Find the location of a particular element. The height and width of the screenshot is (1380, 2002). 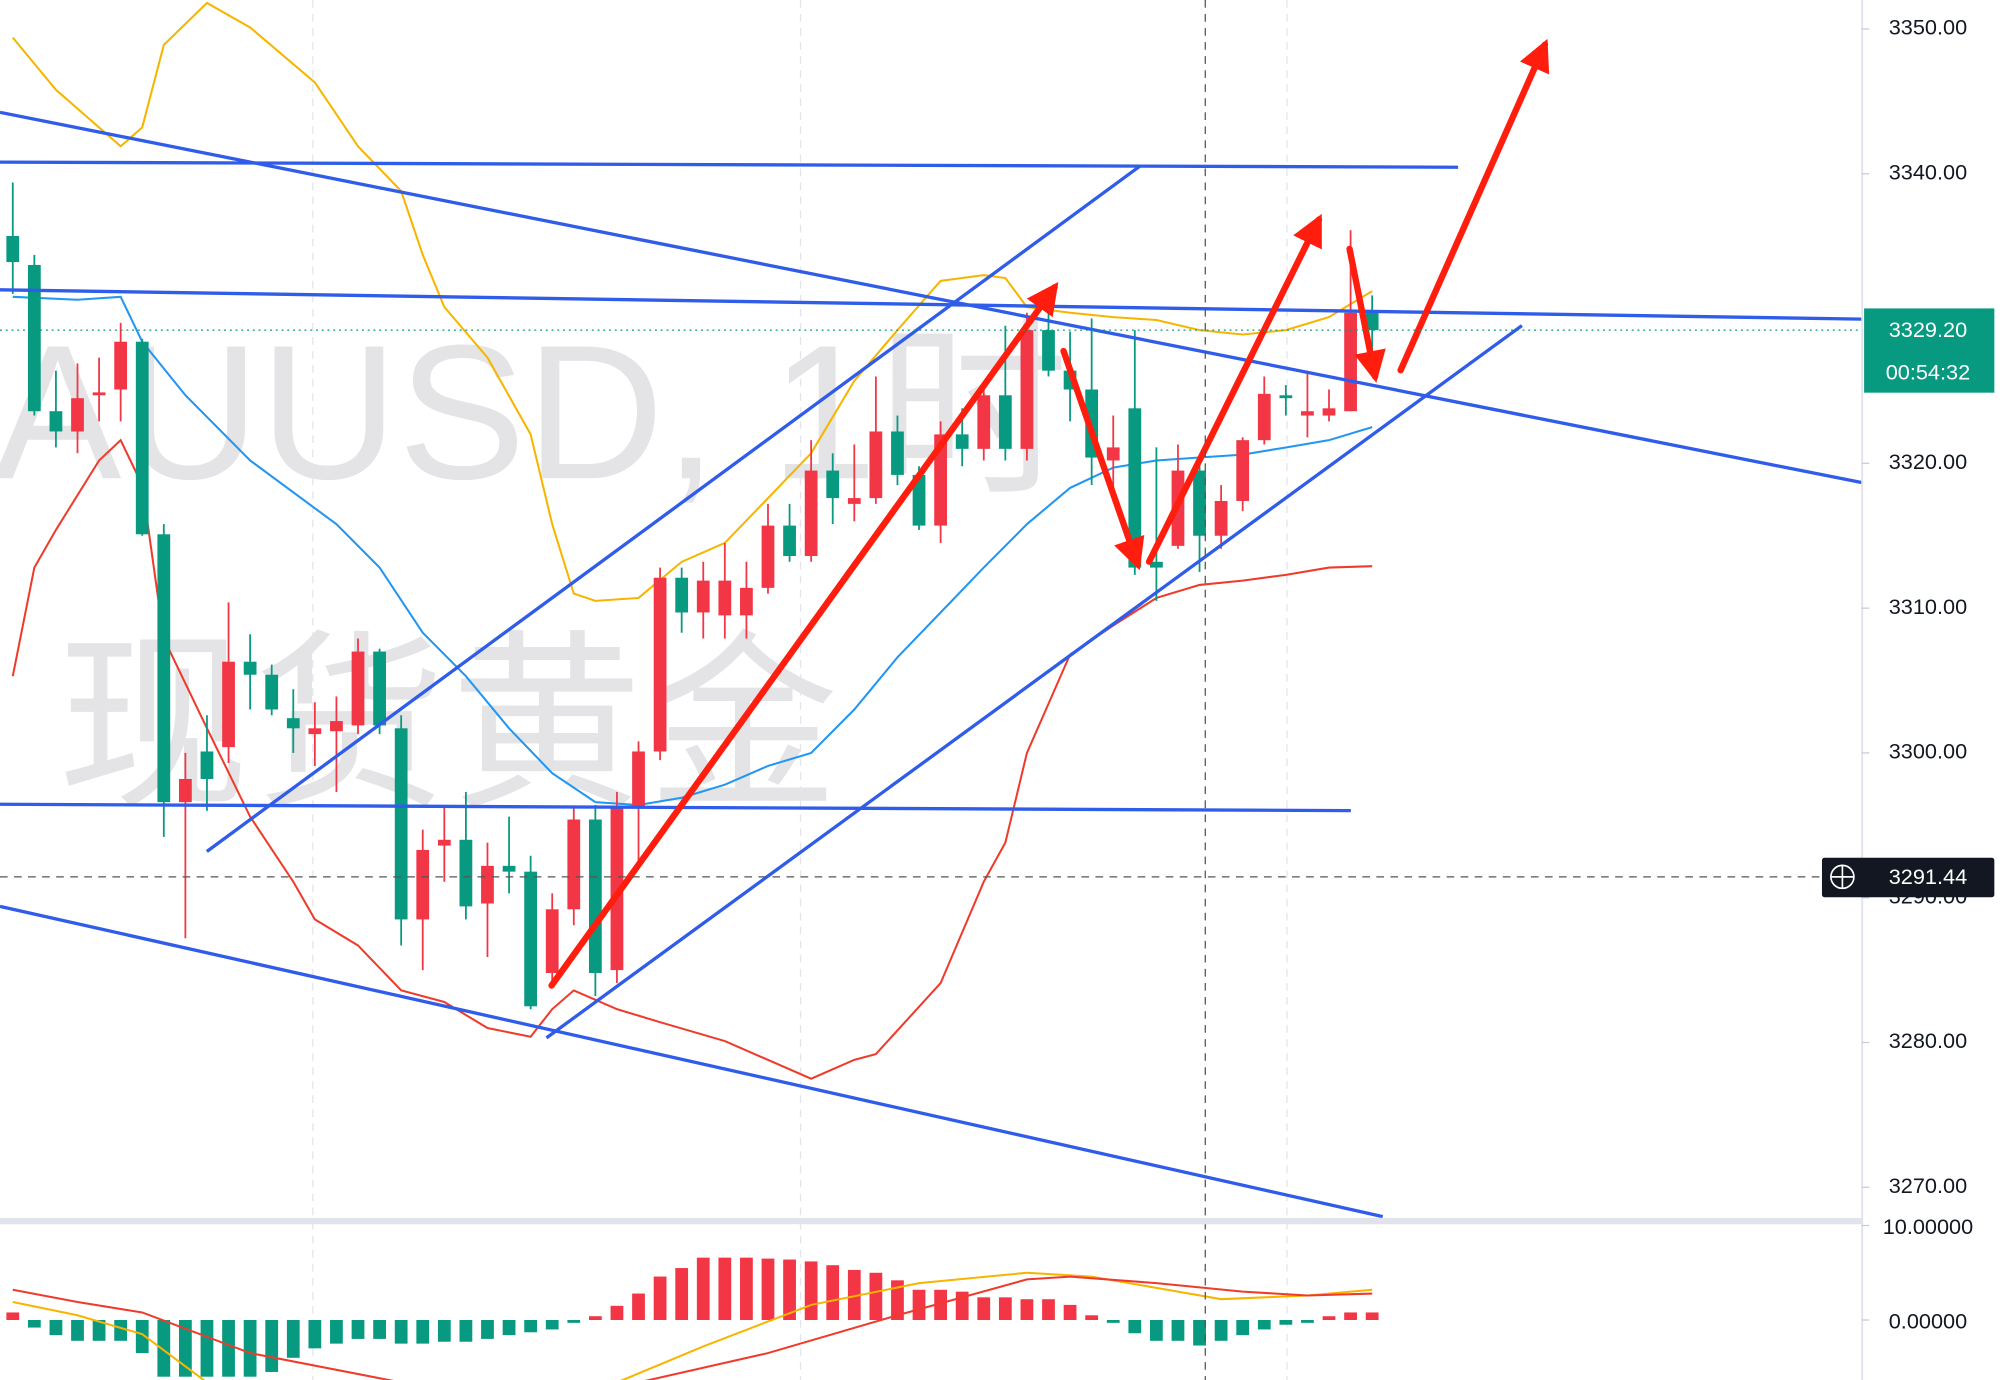

macd-pane is located at coordinates (692, 1318).